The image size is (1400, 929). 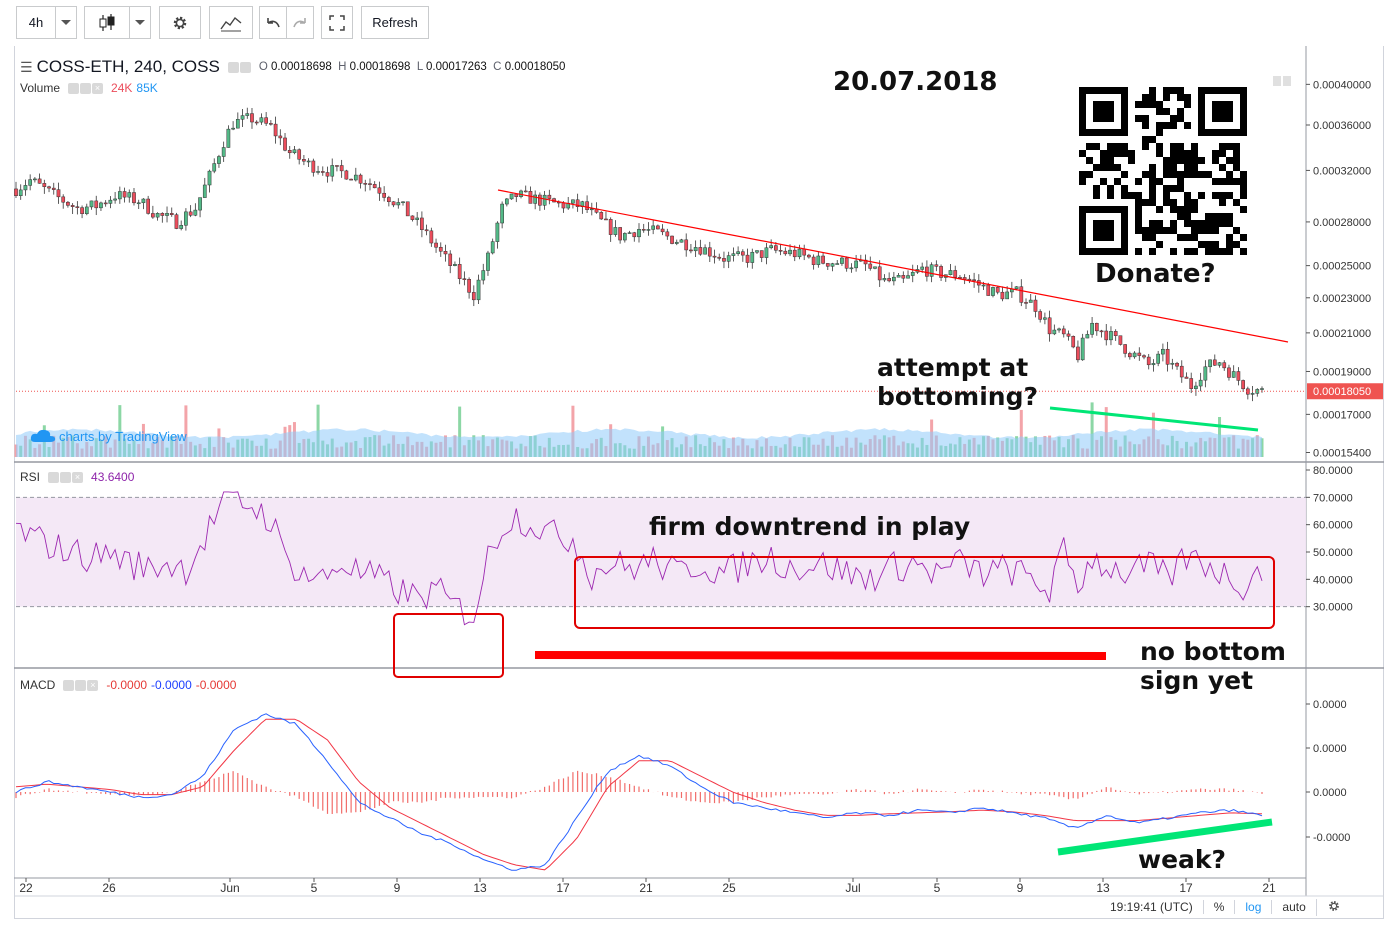 I want to click on chart-type-dropdown, so click(x=140, y=22).